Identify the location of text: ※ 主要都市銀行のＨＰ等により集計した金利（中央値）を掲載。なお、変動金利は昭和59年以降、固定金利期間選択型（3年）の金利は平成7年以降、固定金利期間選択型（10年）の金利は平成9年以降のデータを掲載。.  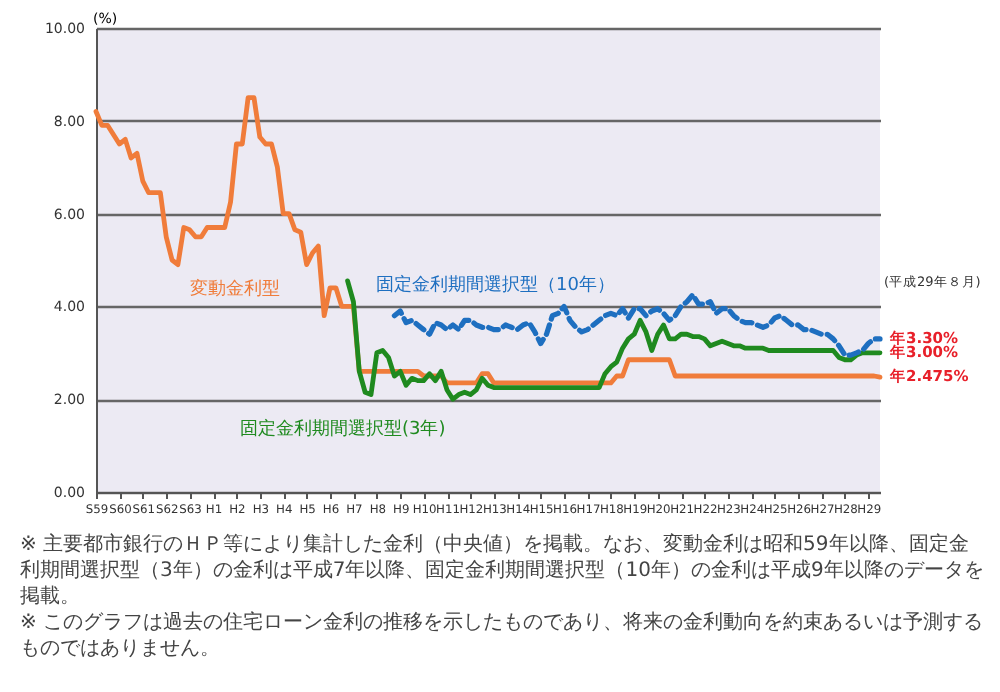
(503, 571).